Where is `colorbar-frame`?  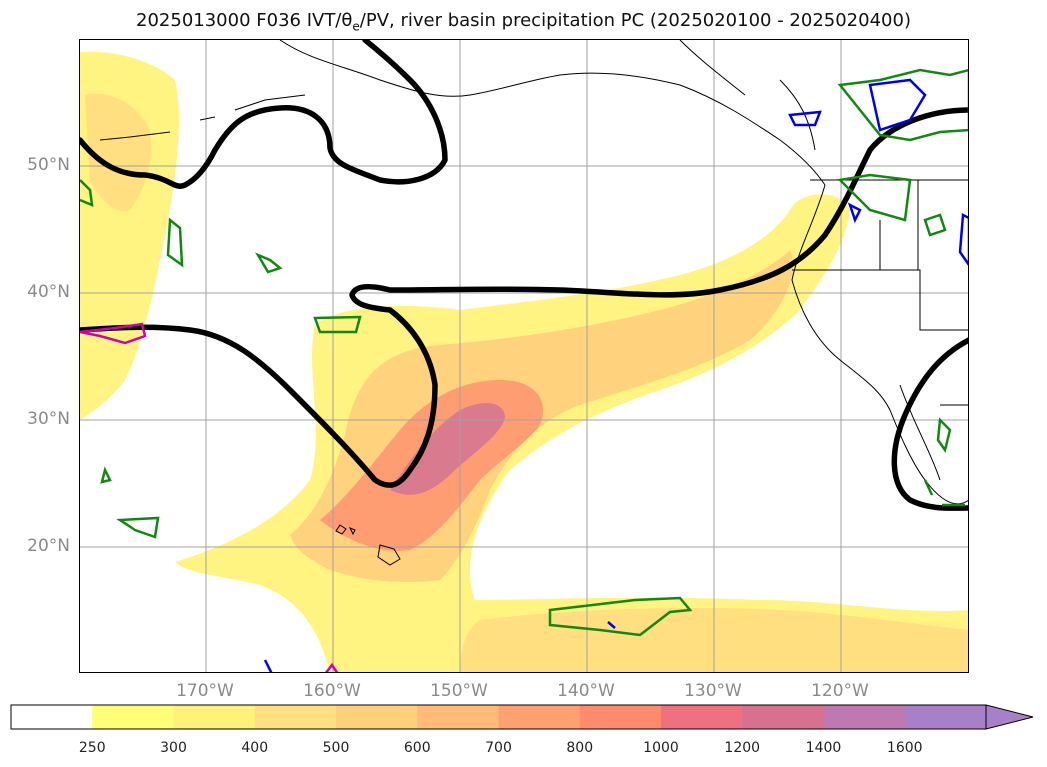
colorbar-frame is located at coordinates (498, 717).